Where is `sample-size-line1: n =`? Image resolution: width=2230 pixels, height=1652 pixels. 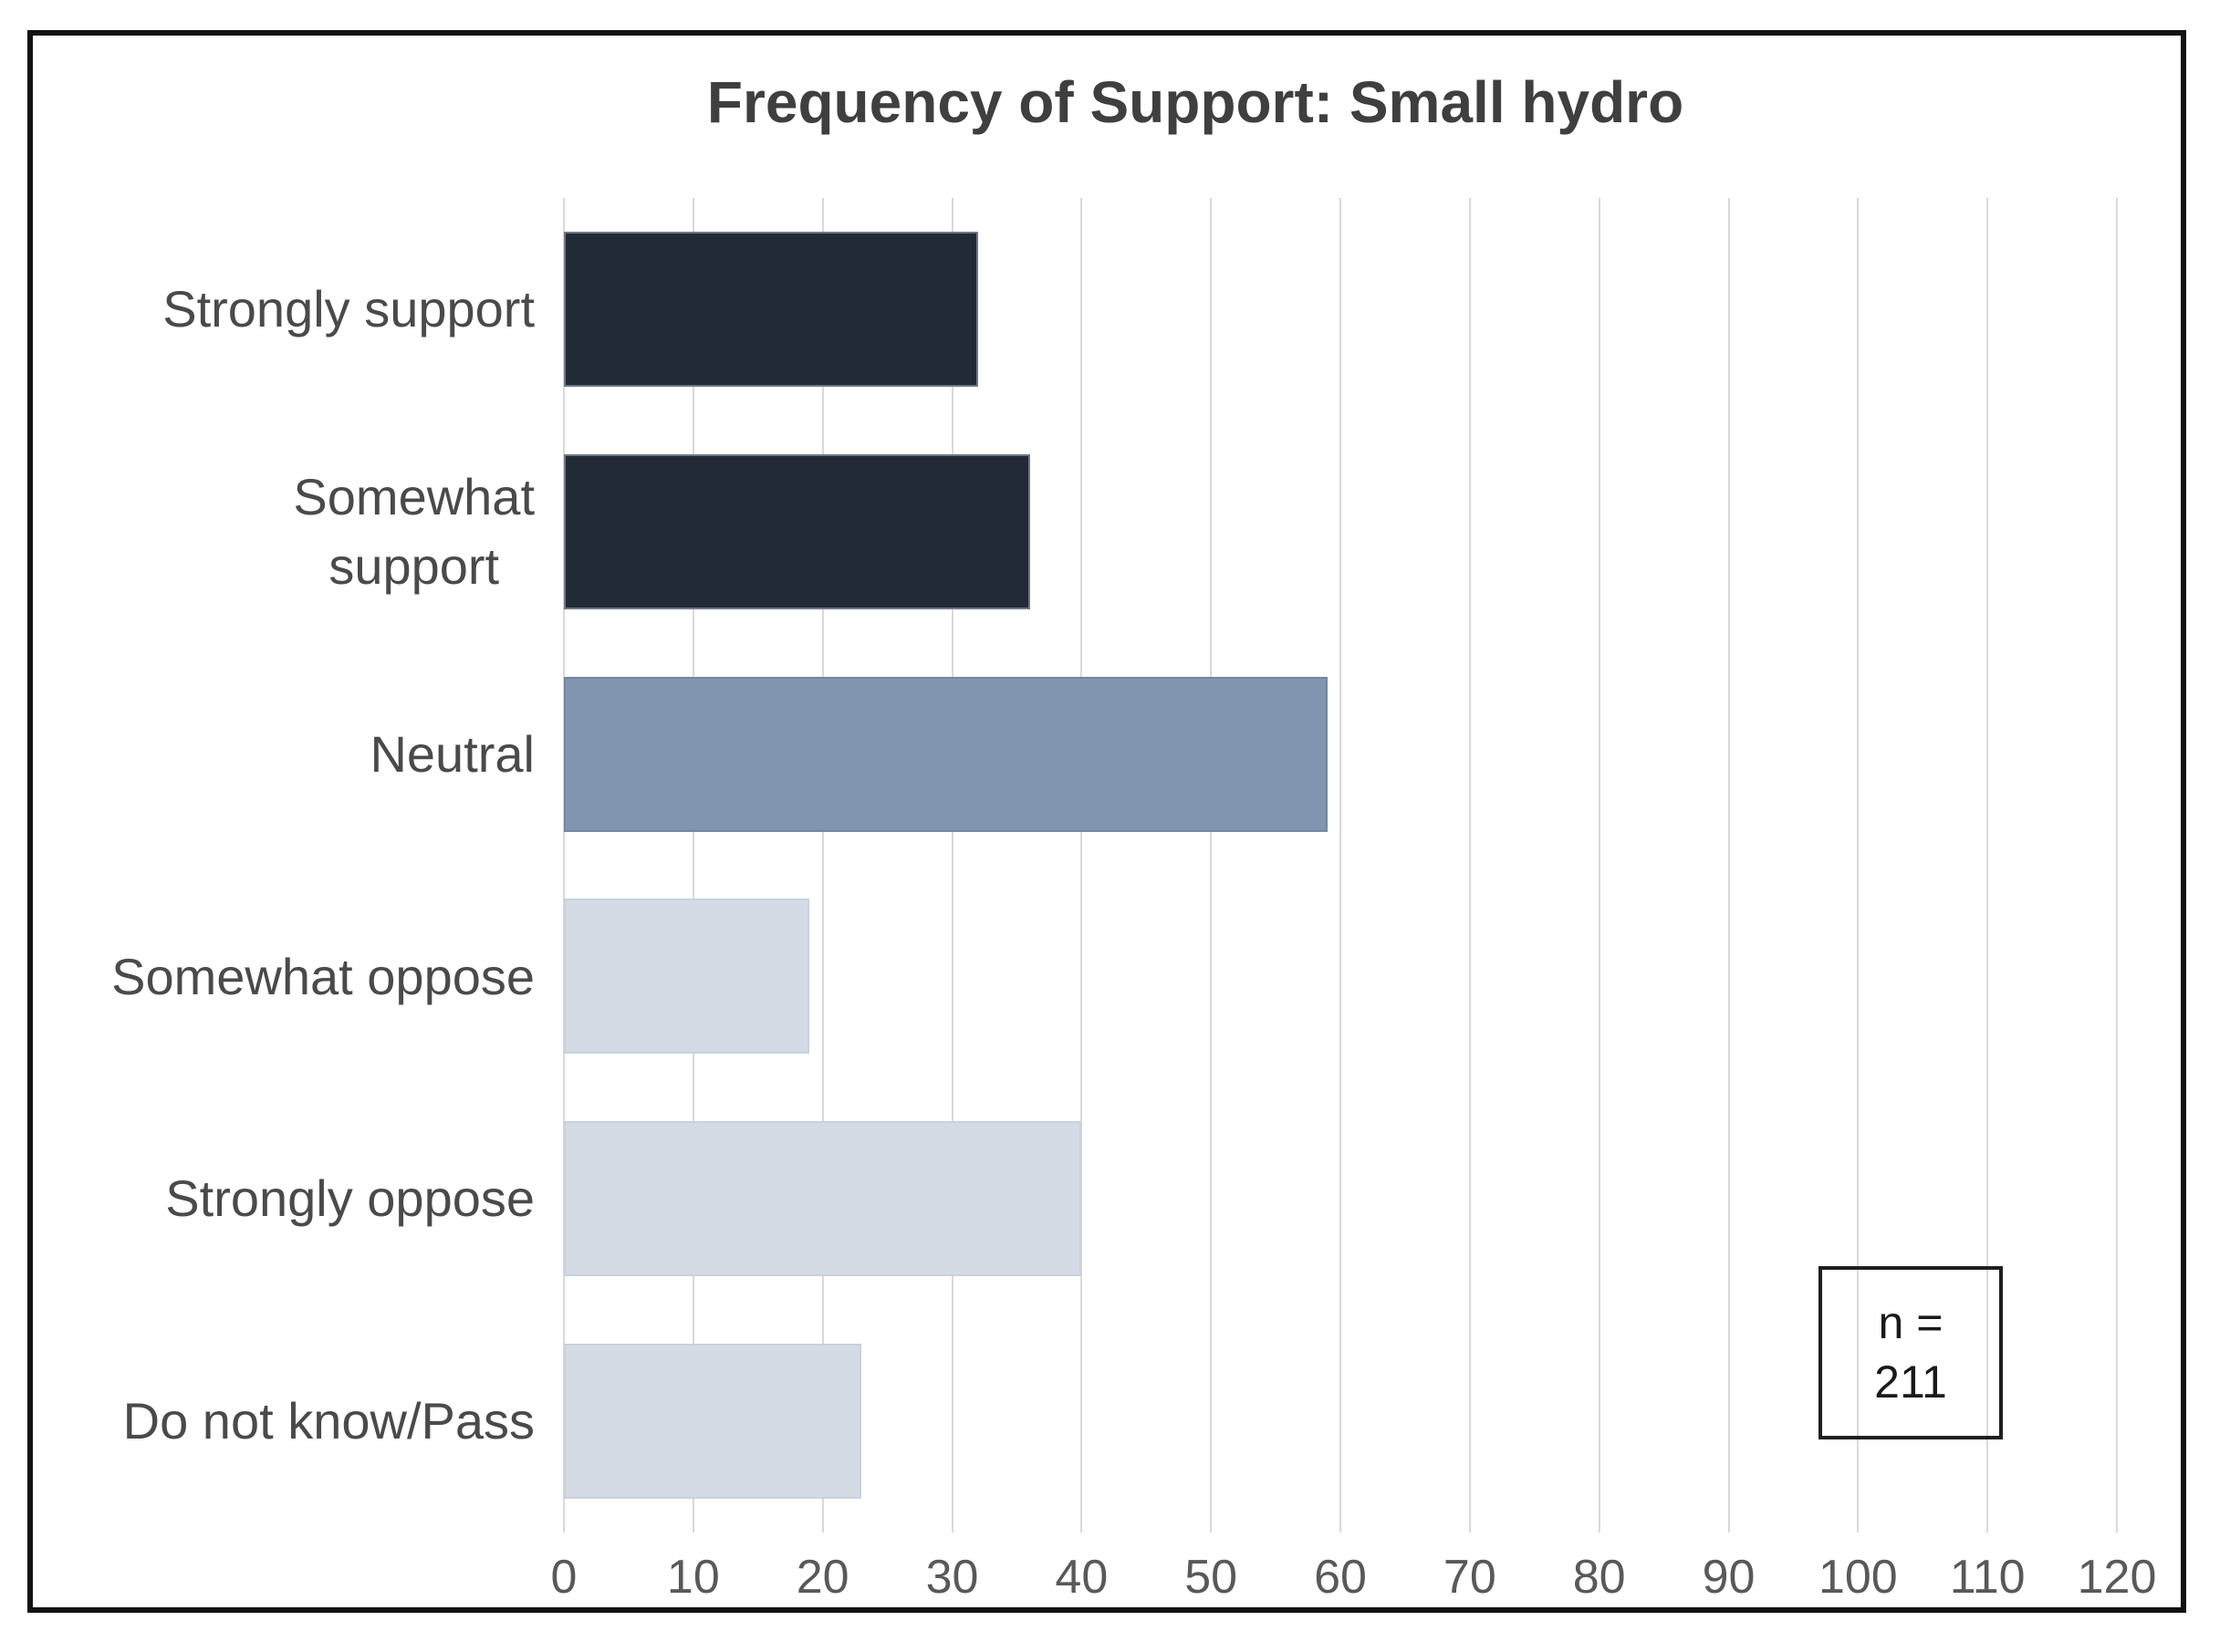
sample-size-line1: n = is located at coordinates (1910, 1323).